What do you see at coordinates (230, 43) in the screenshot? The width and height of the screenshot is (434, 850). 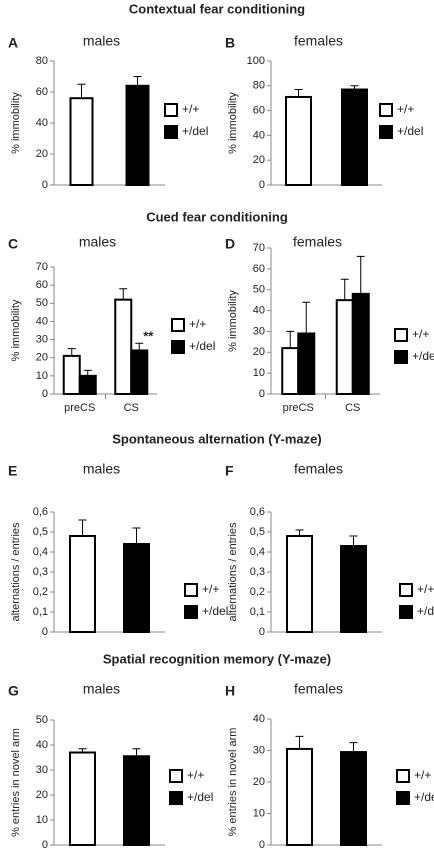 I see `panel-letter: B` at bounding box center [230, 43].